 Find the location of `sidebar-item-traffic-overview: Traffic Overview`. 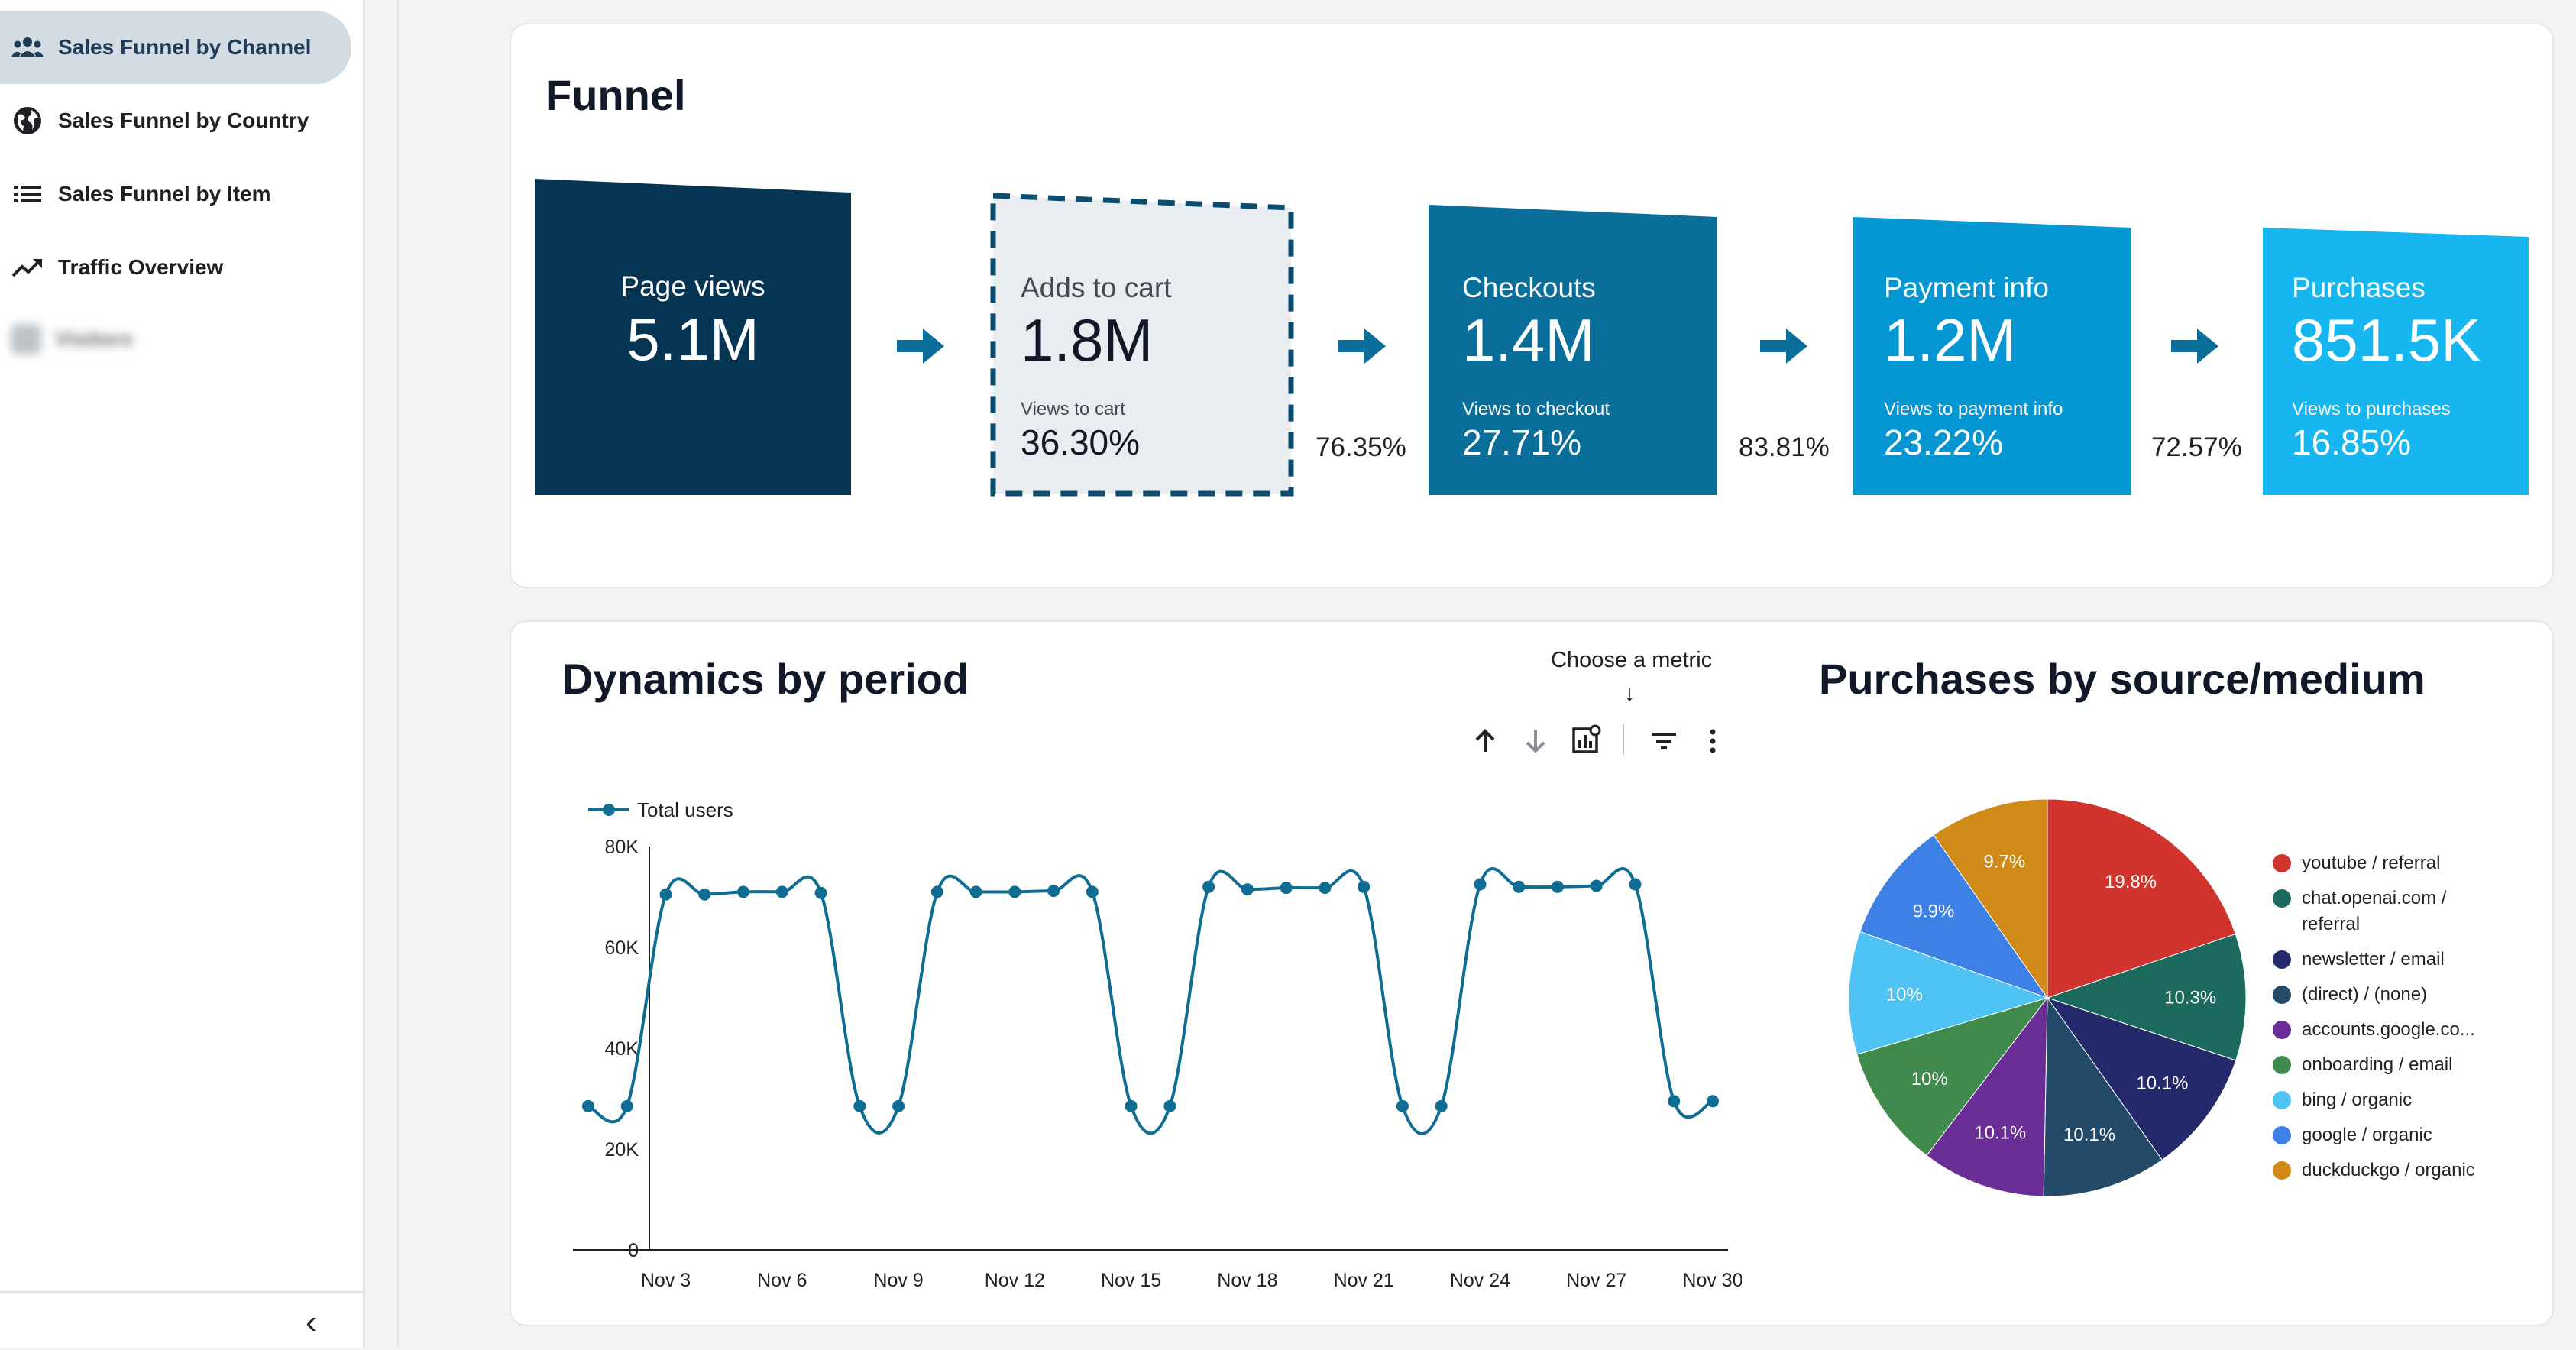

sidebar-item-traffic-overview: Traffic Overview is located at coordinates (111, 267).